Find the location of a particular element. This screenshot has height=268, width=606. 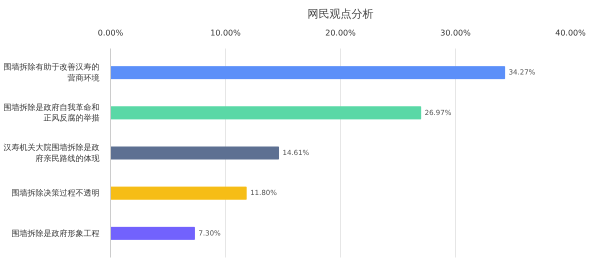

y-tick-label: 围墙拆除有助于改善汉寿的营商环境 is located at coordinates (52, 72).